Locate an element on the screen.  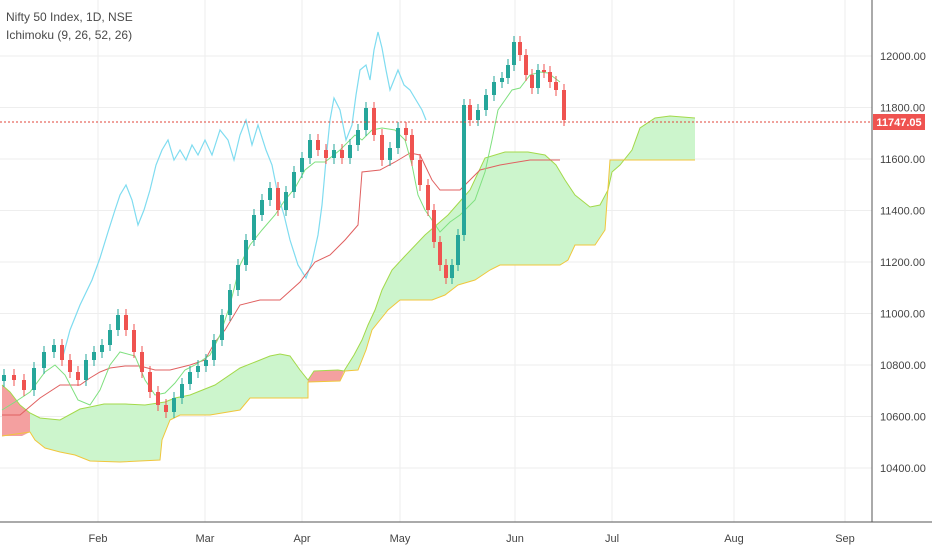
time-axis-labels: Feb Mar Apr May Jun Jul Aug Sep is located at coordinates (472, 539).